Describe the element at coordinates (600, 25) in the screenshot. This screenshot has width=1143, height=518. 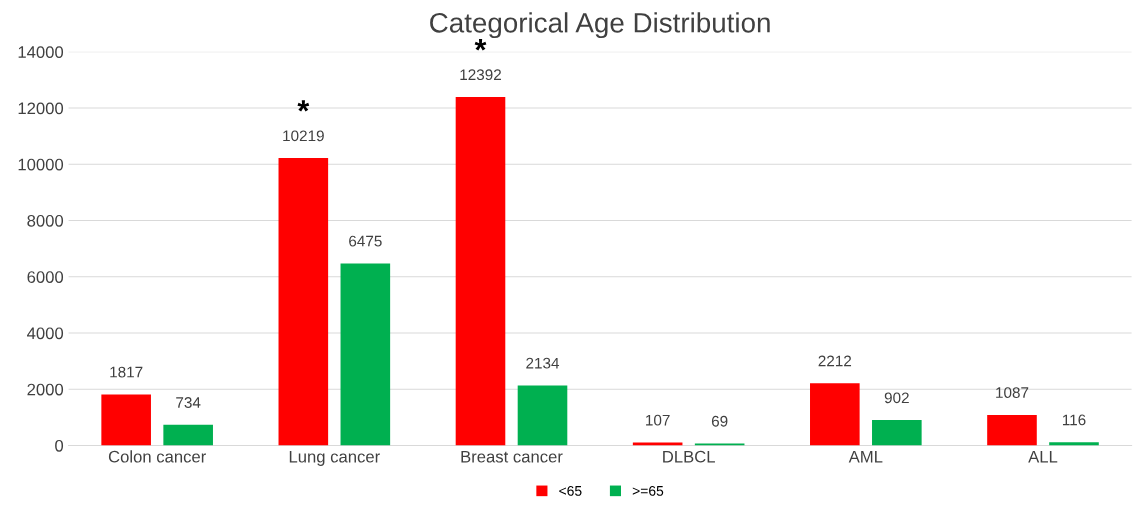
I see `chart-title: Categorical Age Distribution` at that location.